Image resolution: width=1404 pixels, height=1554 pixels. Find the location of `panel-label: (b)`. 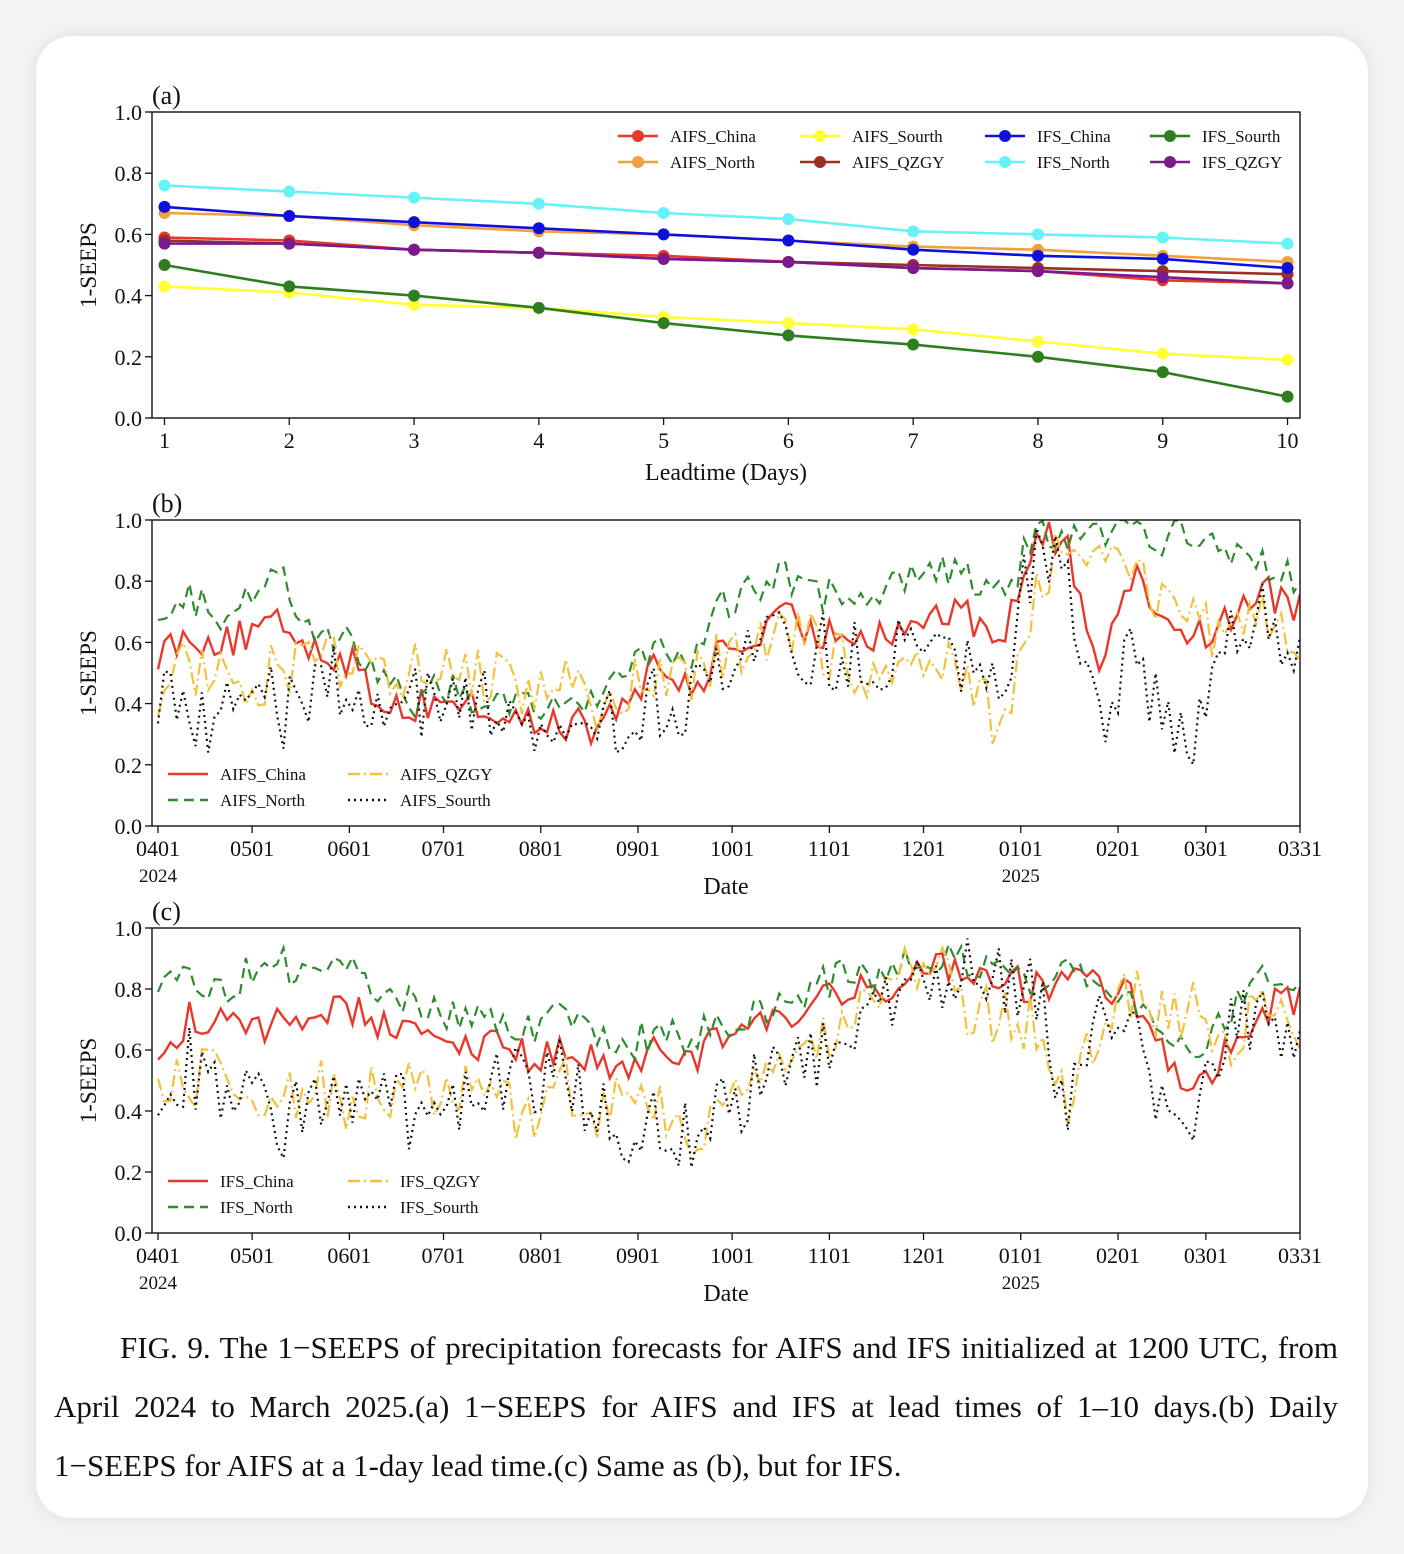

panel-label: (b) is located at coordinates (167, 503).